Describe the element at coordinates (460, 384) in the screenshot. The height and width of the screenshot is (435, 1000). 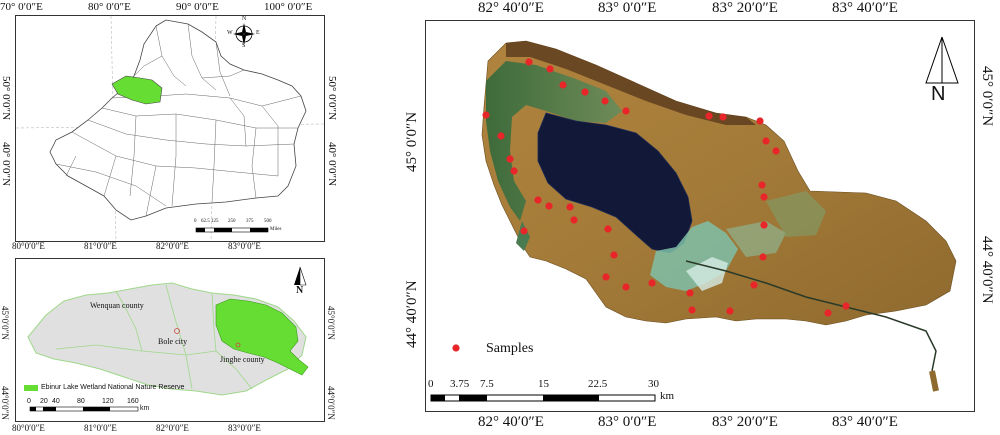
I see `scale-tick: 3.75` at that location.